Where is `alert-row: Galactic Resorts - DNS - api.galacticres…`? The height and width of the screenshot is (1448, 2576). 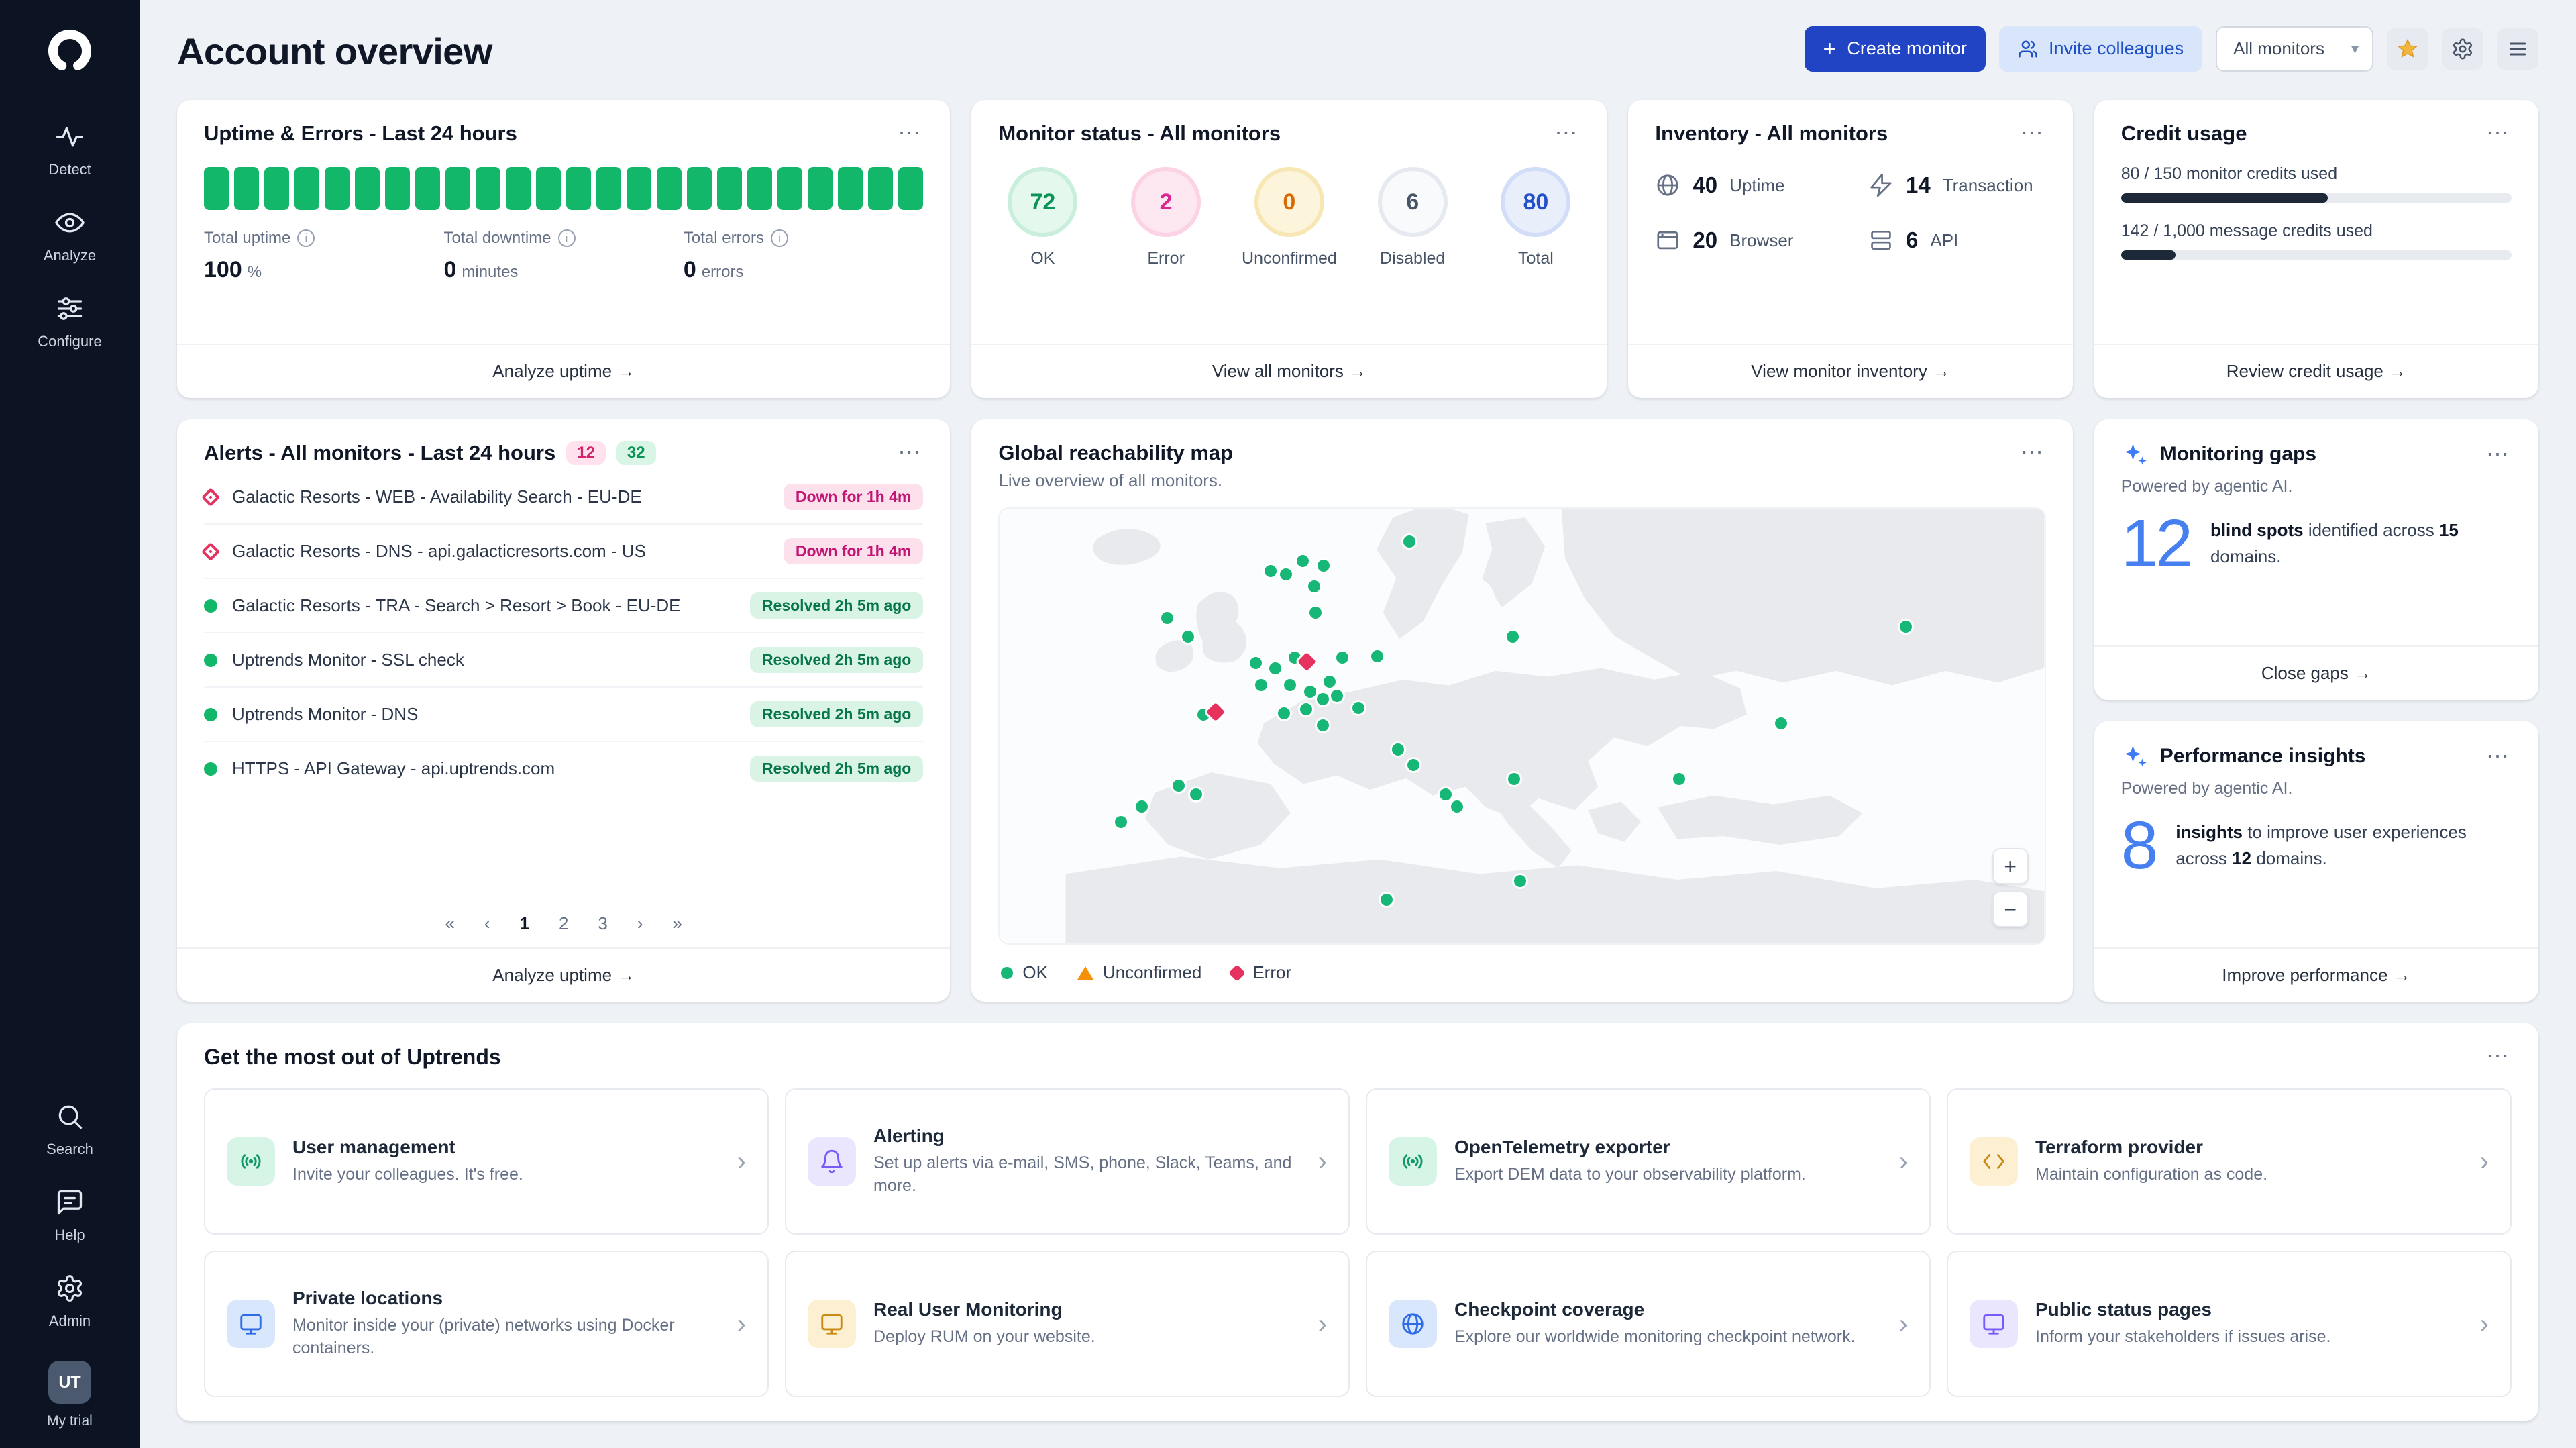
alert-row: Galactic Resorts - DNS - api.galacticres… is located at coordinates (562, 552).